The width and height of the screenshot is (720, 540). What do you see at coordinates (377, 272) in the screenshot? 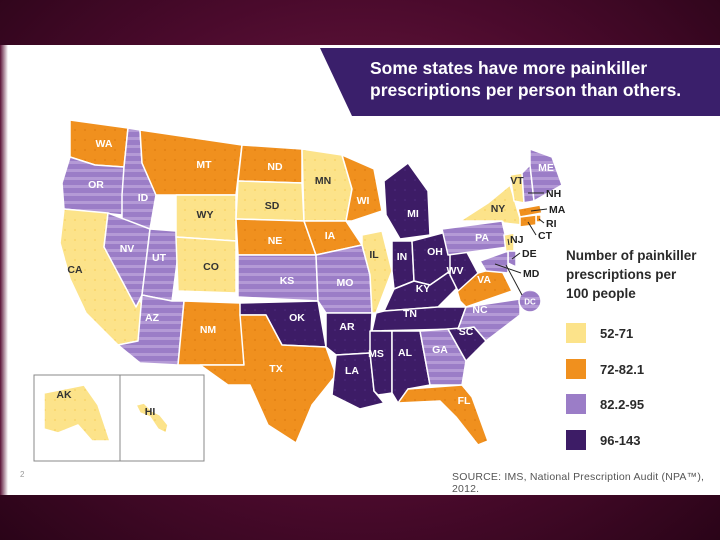
I see `state-il` at bounding box center [377, 272].